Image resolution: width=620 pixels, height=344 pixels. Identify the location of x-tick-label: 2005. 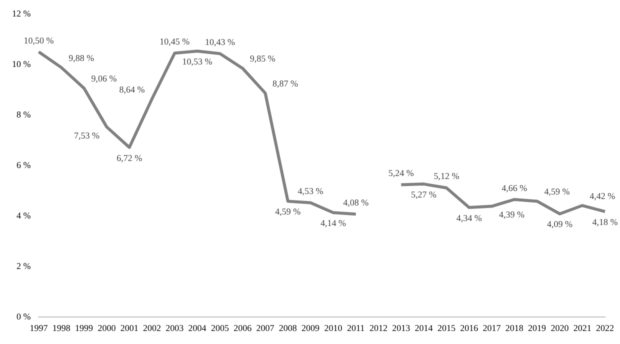
(220, 327).